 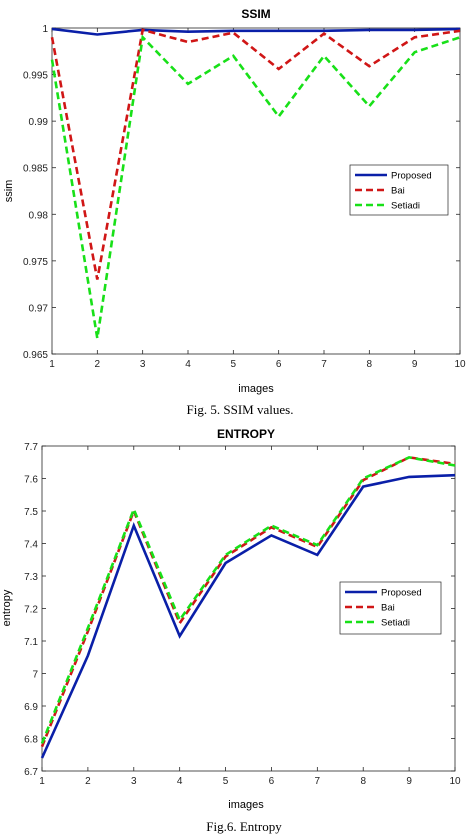 I want to click on entropy-y-tick-label: 7.4, so click(x=31, y=545).